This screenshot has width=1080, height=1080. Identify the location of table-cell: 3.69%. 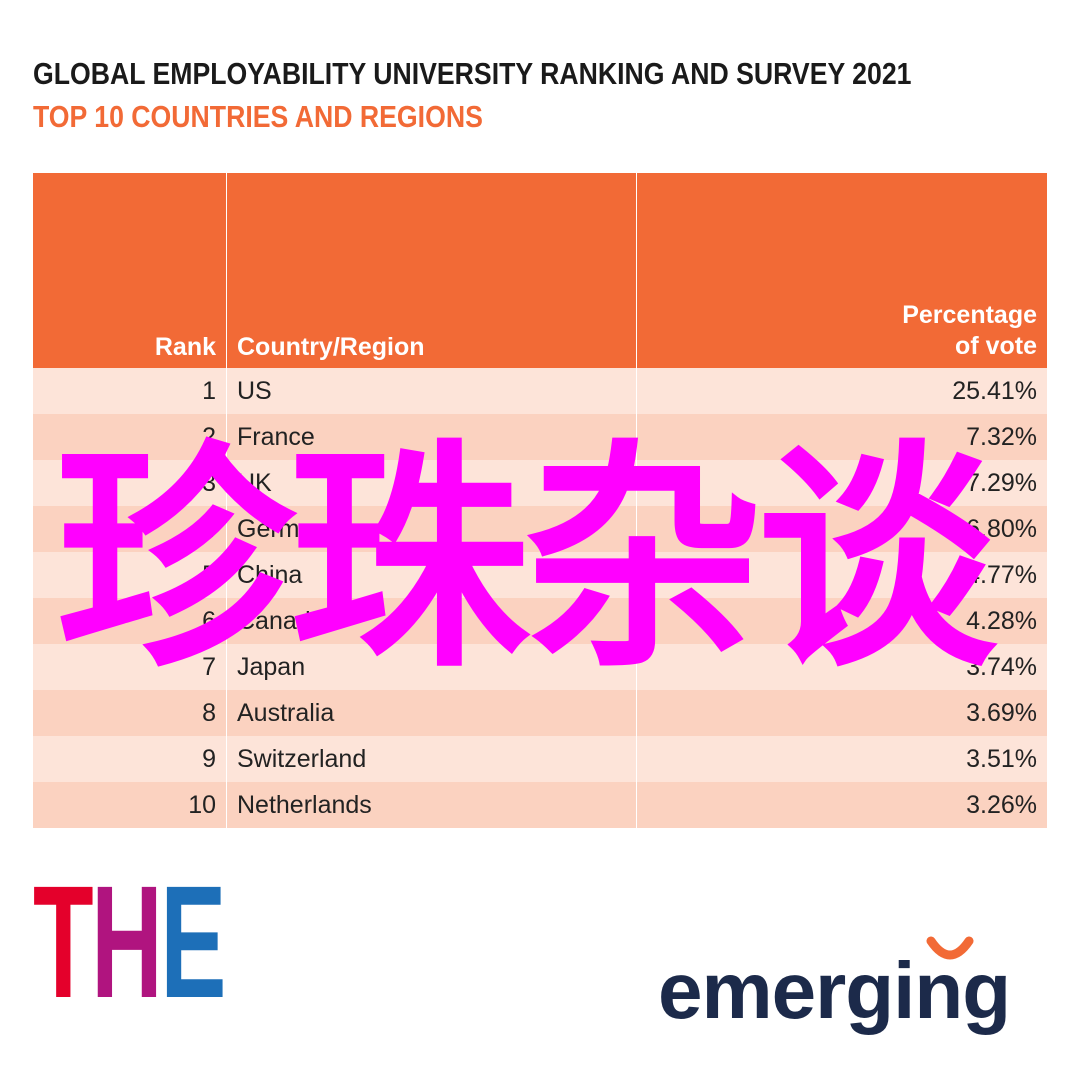
(1001, 712).